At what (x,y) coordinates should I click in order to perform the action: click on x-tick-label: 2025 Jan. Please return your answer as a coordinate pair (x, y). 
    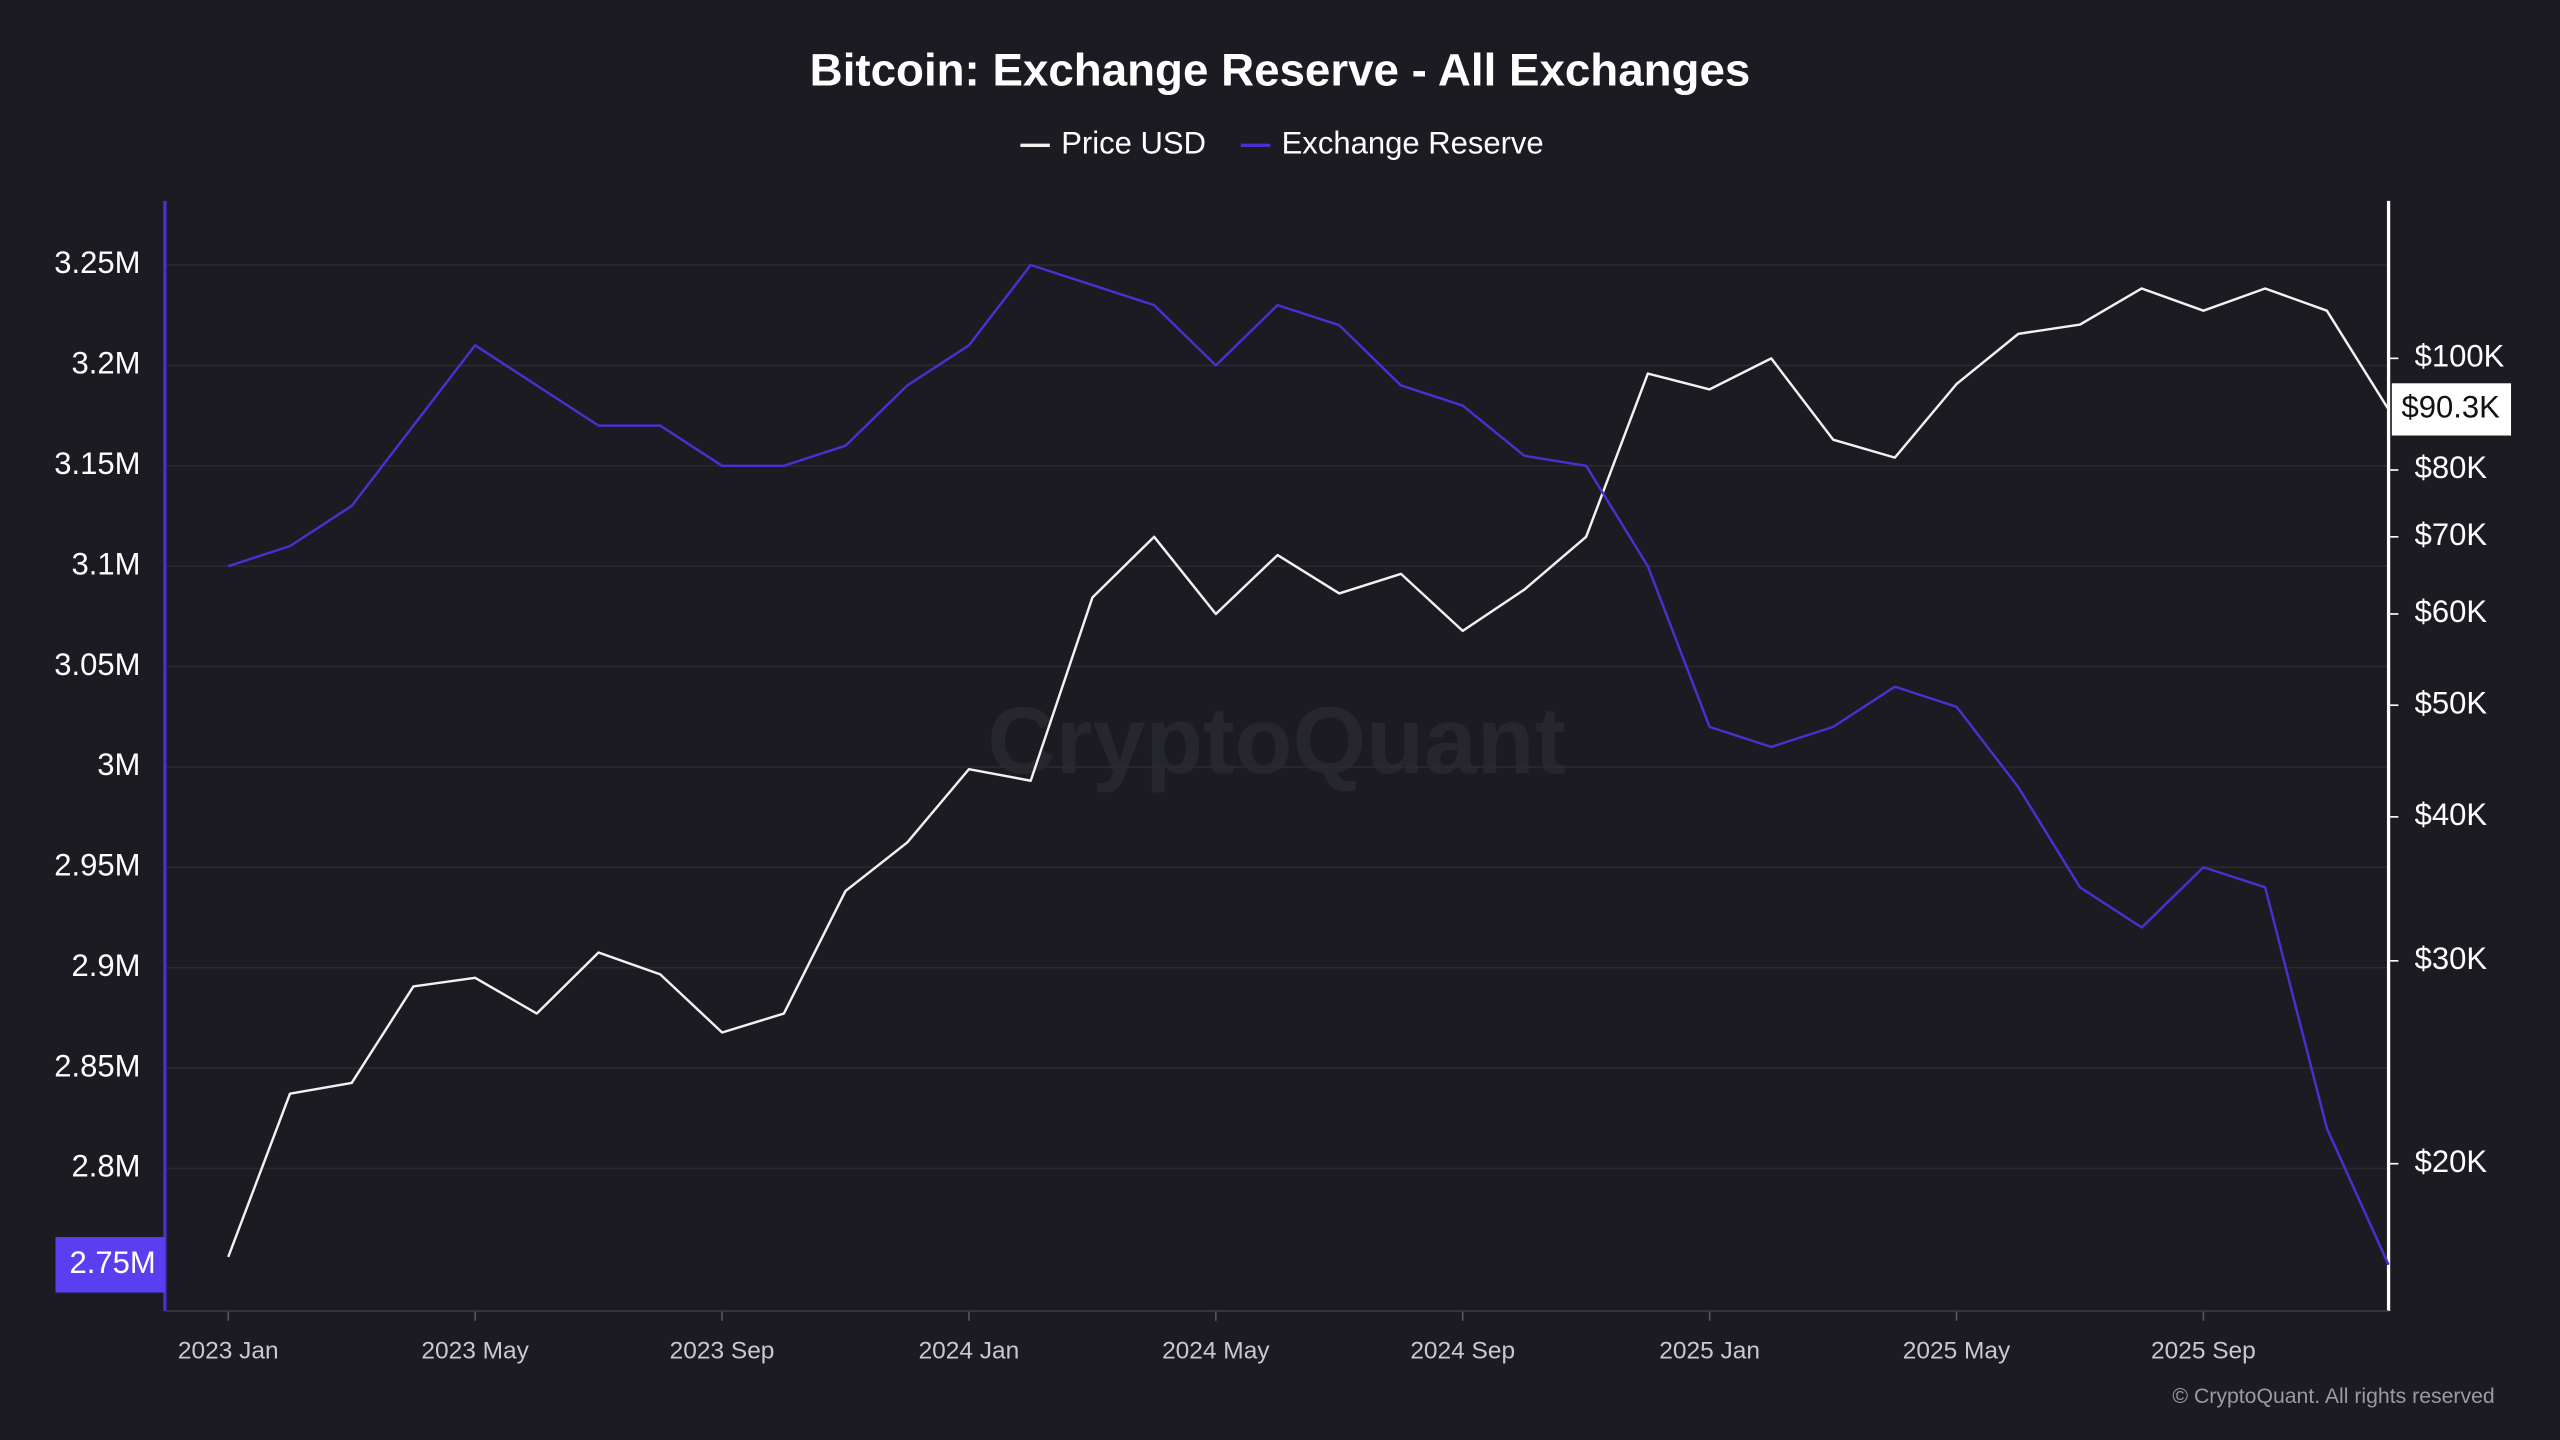
    Looking at the image, I should click on (1709, 1350).